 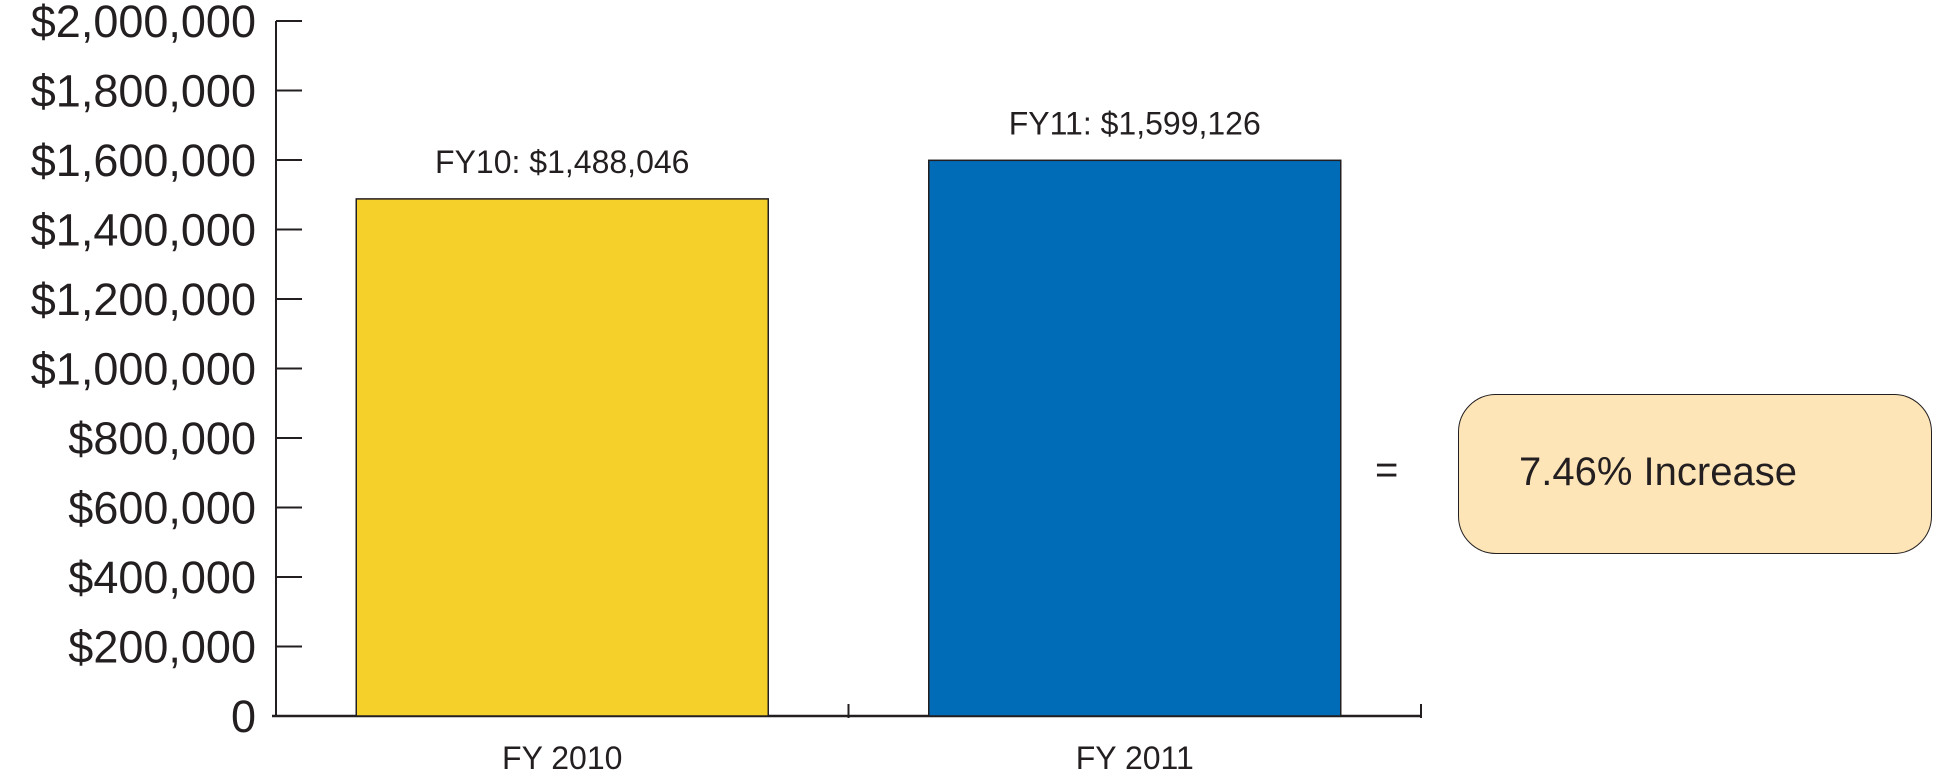 What do you see at coordinates (1658, 472) in the screenshot?
I see `increase-callout-text: 7.46% Increase` at bounding box center [1658, 472].